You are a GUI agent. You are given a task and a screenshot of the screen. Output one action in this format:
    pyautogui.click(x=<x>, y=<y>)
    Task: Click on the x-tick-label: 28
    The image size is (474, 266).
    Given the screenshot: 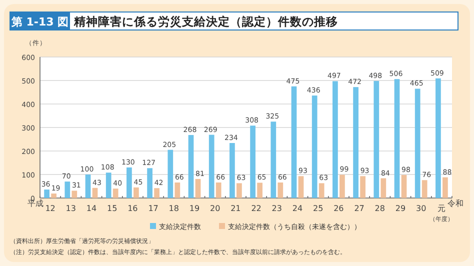 What is the action you would take?
    pyautogui.click(x=379, y=208)
    